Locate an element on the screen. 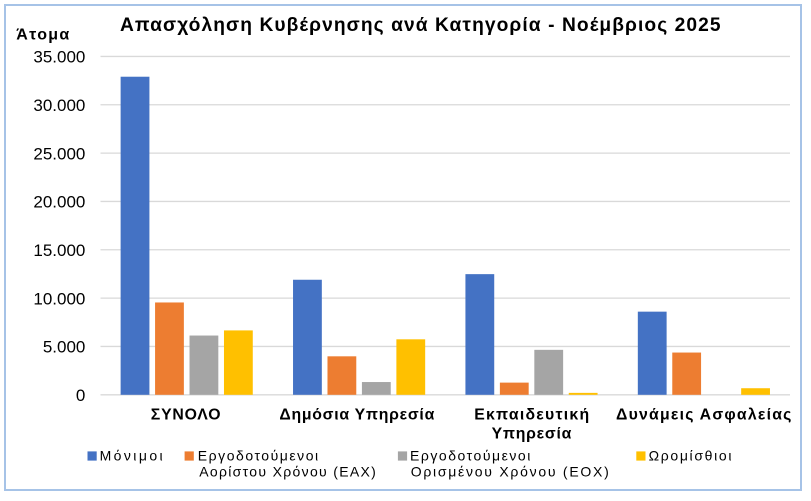  svg-text: 30.000 is located at coordinates (59, 105).